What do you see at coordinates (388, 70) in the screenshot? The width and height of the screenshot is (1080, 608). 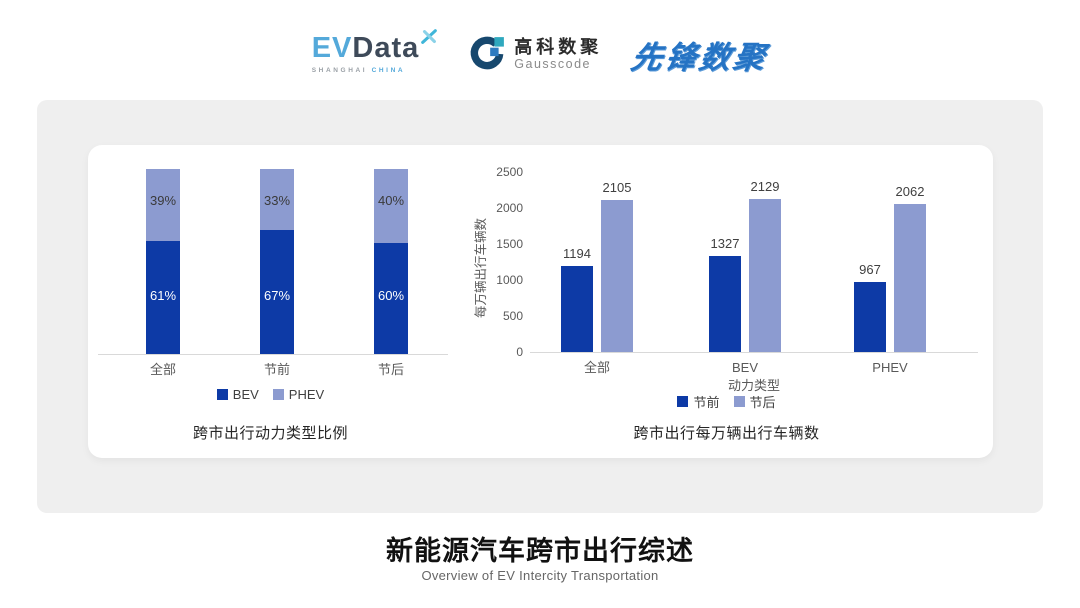 I see `evdata-china-text: CHINA` at bounding box center [388, 70].